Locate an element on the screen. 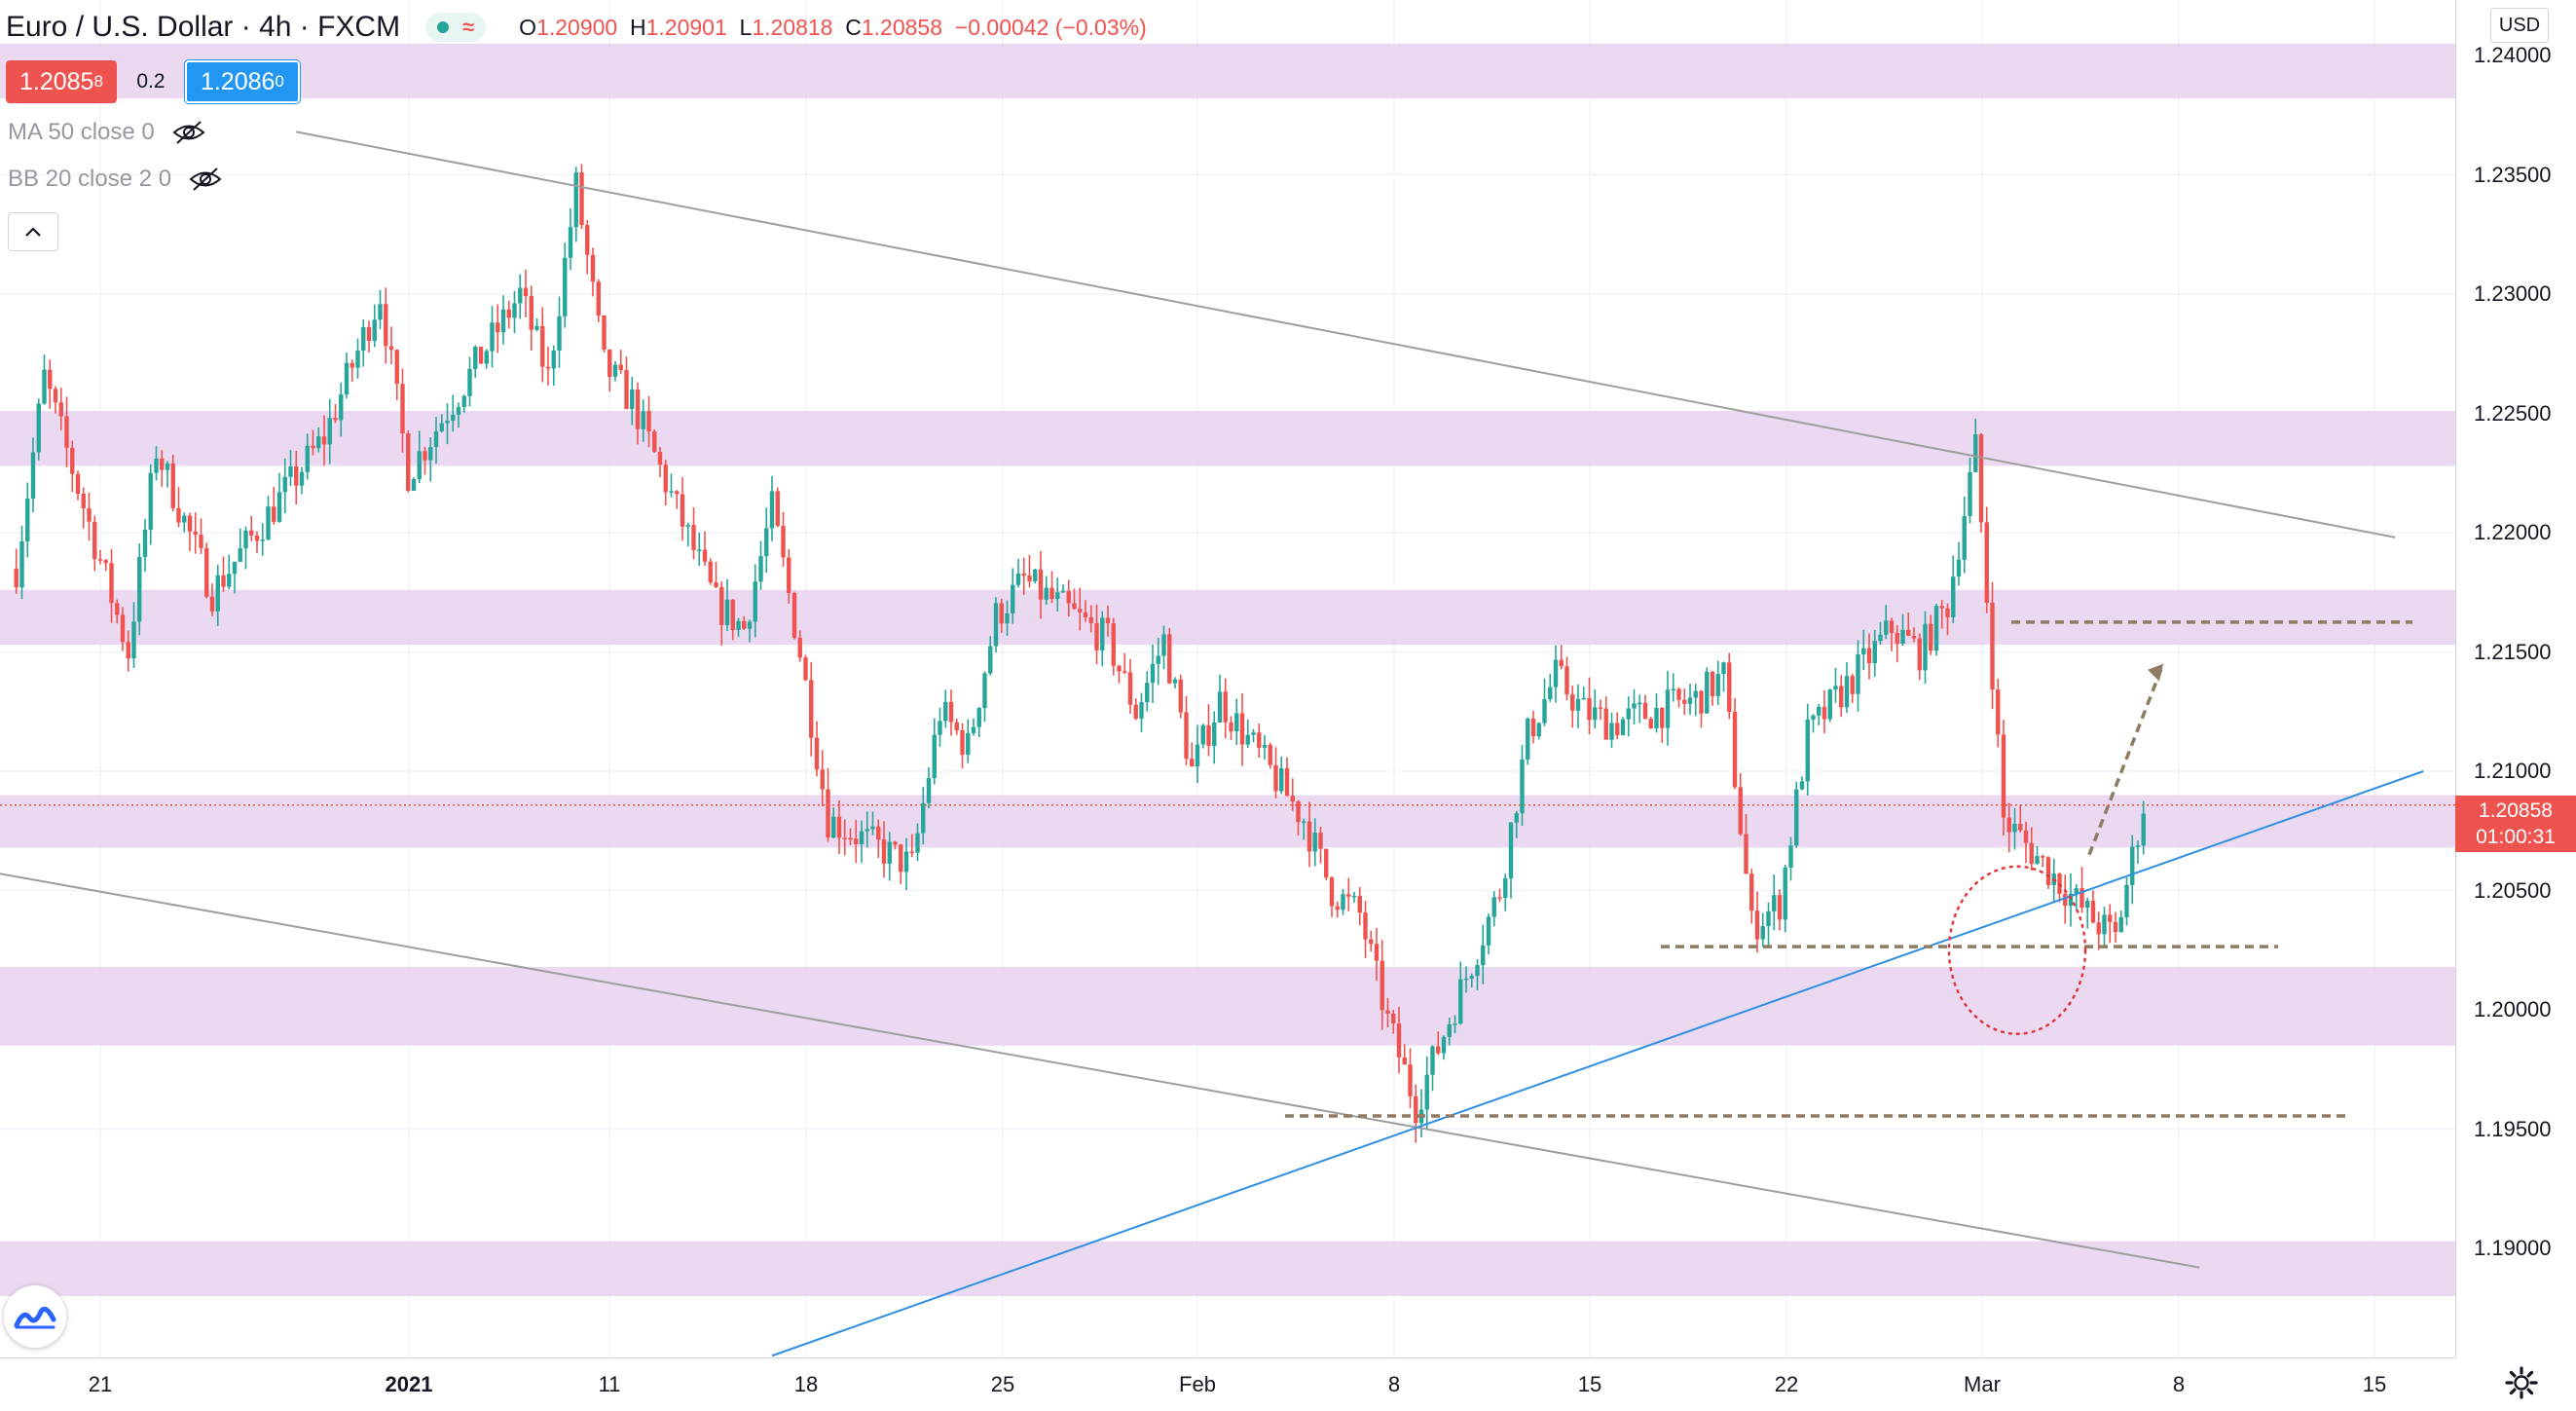 The height and width of the screenshot is (1411, 2576). price-tick-label: 1.19500 is located at coordinates (2513, 1128).